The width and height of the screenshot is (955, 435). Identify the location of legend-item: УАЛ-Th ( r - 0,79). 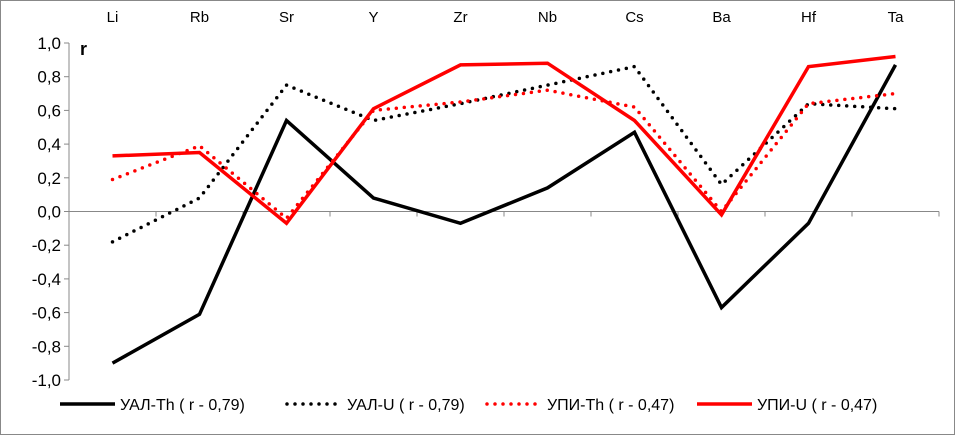
(152, 405).